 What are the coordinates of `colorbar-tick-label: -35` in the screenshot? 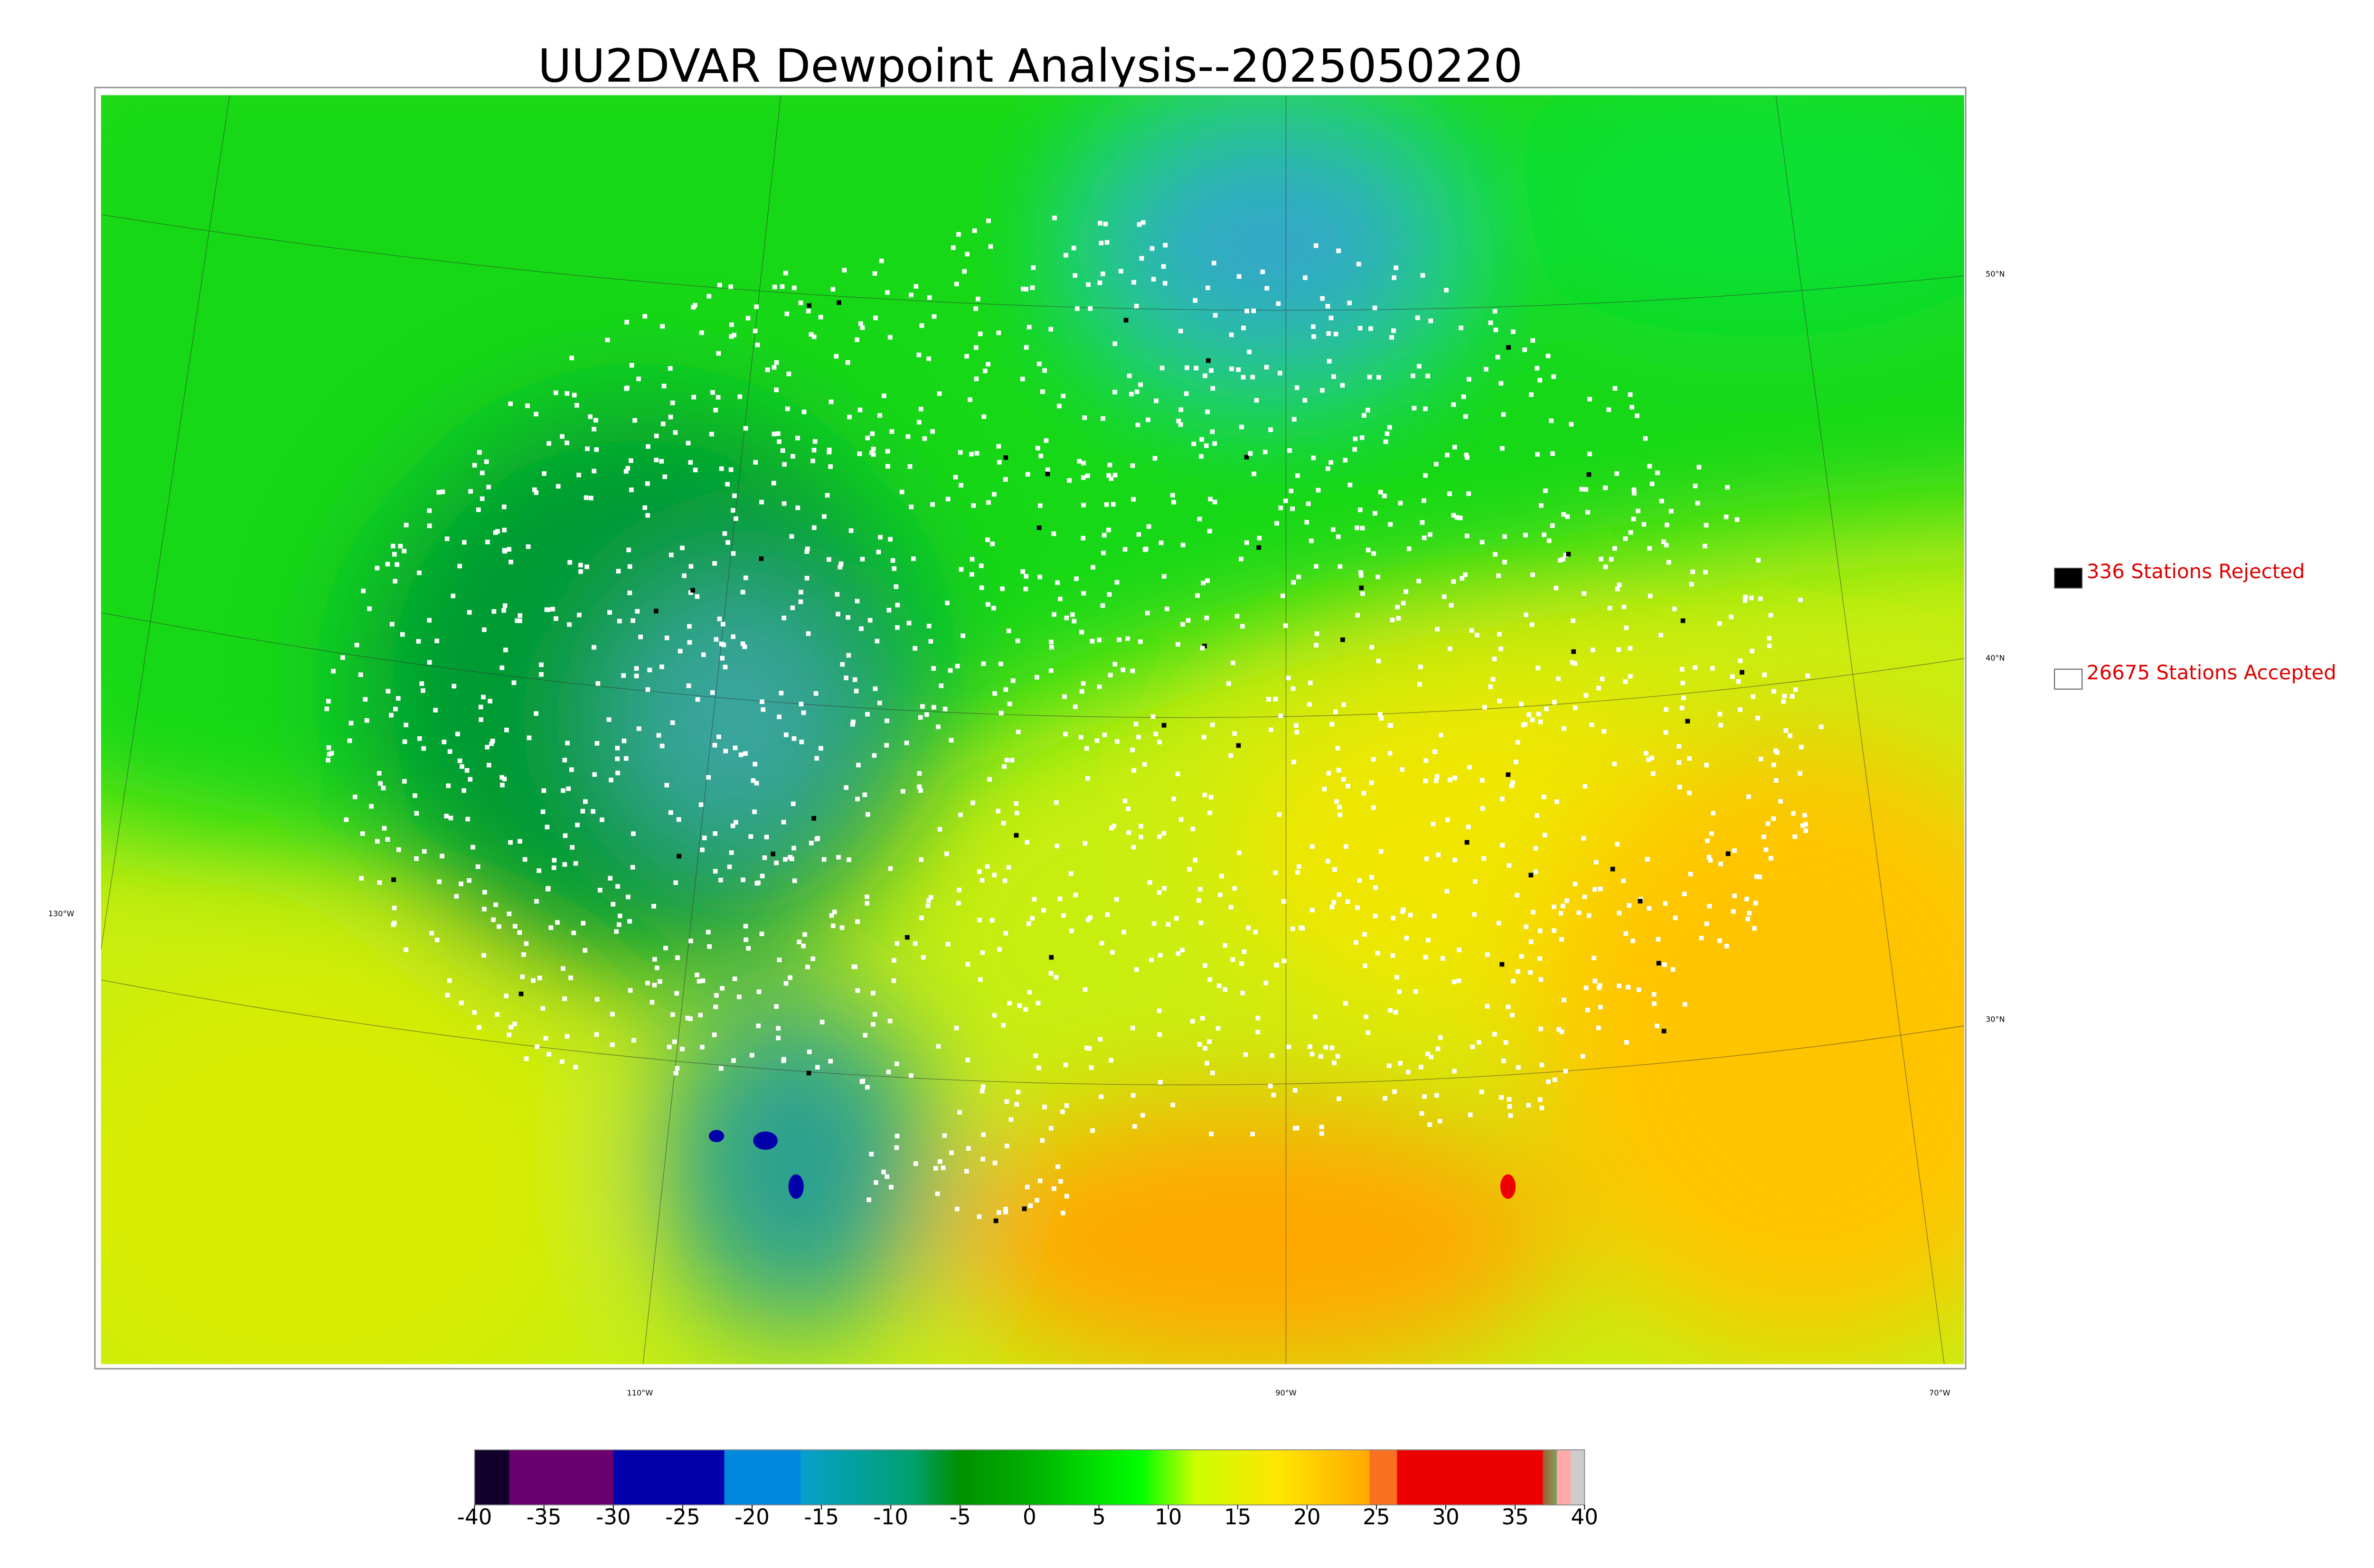 It's located at (544, 1517).